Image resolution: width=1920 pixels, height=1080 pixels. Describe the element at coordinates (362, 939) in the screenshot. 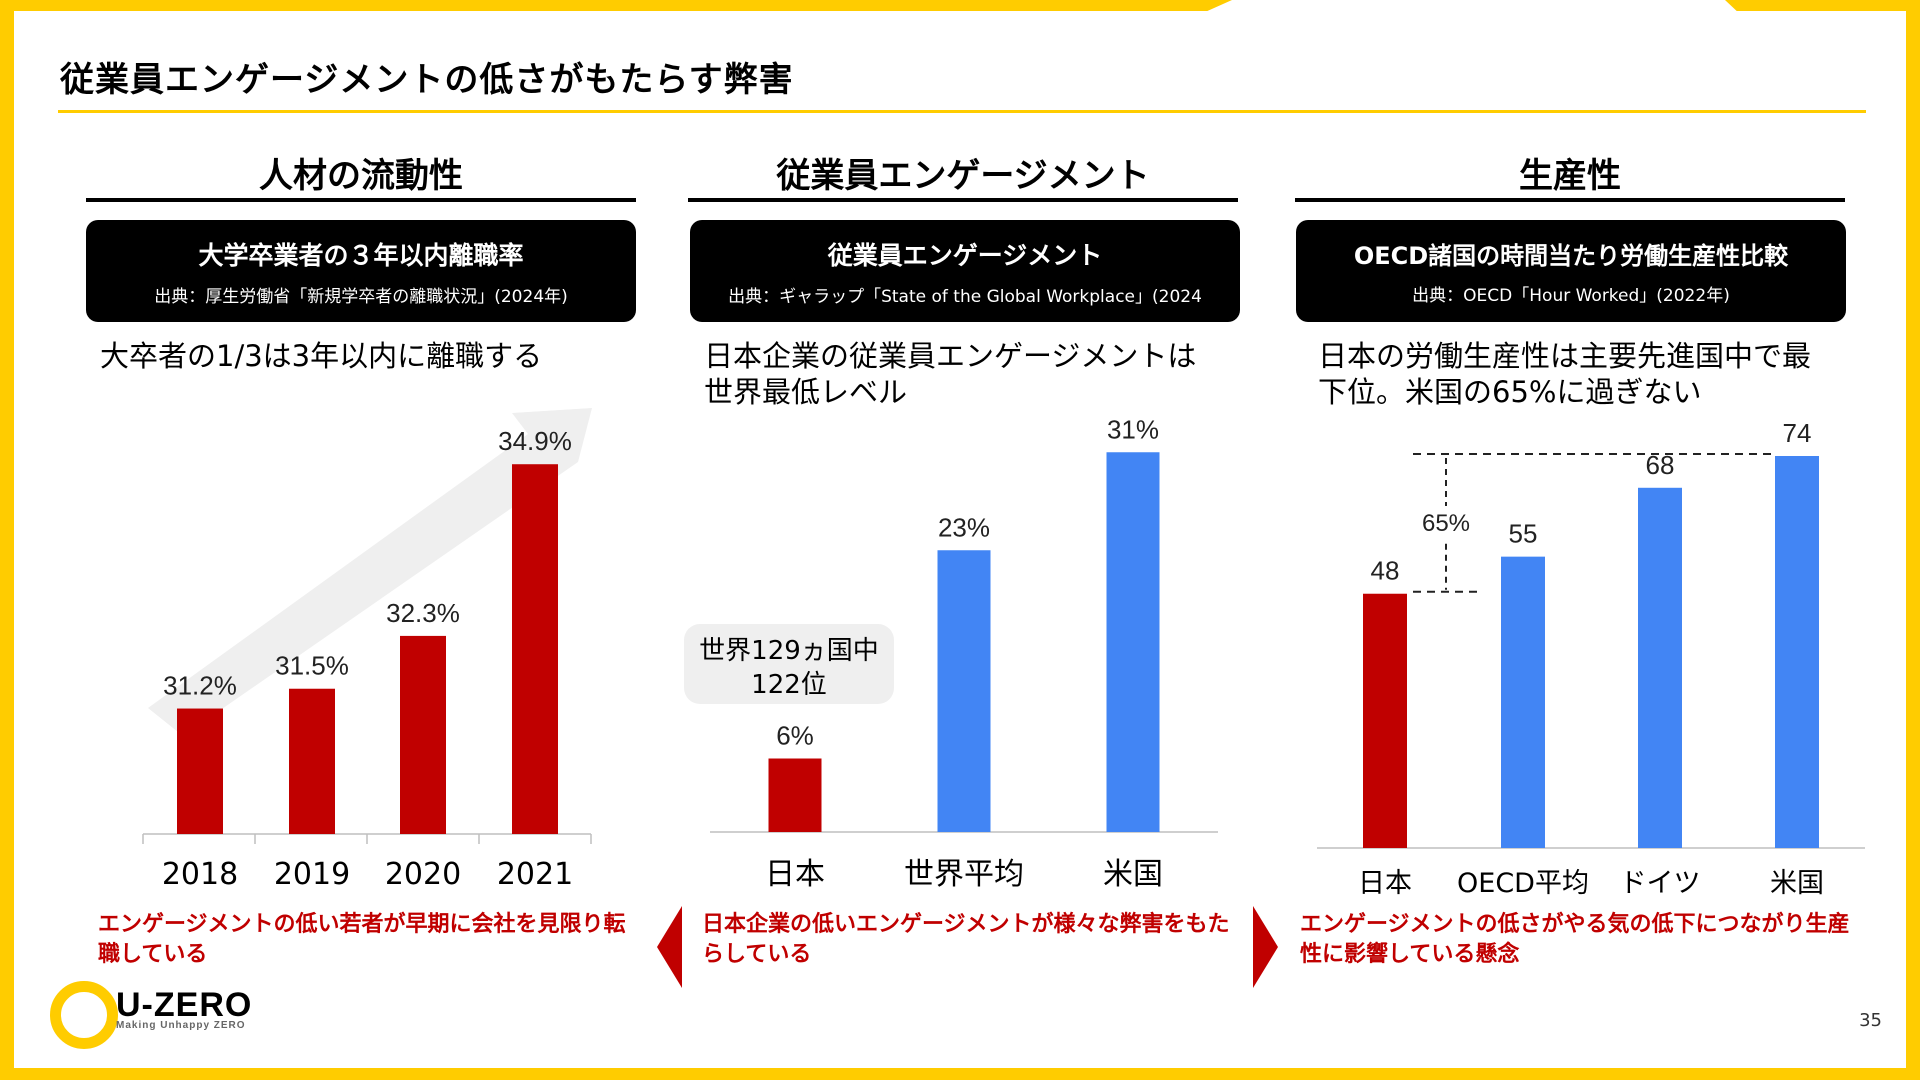

I see `conclusion-turnover: エンゲージメントの低い若者が早期に会社を見限り転職している` at that location.